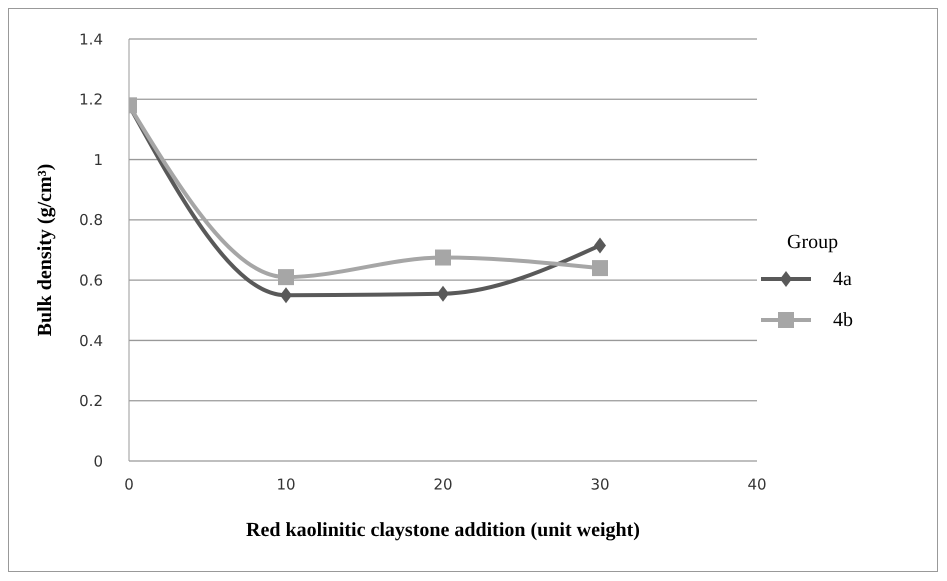  I want to click on y-tick-label: 0.8, so click(91, 220).